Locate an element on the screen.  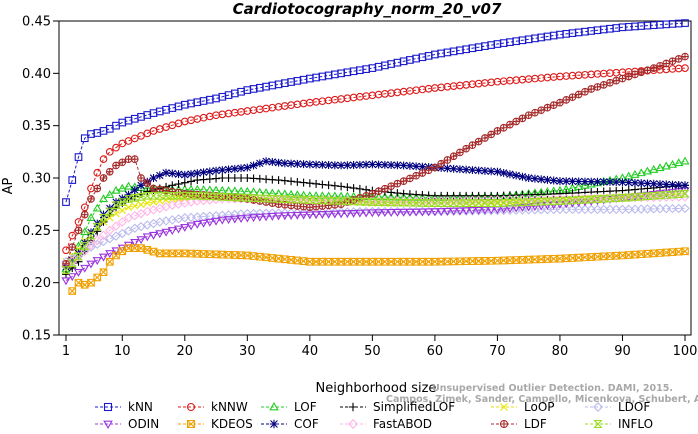
x-tick-label: 40 is located at coordinates (310, 351).